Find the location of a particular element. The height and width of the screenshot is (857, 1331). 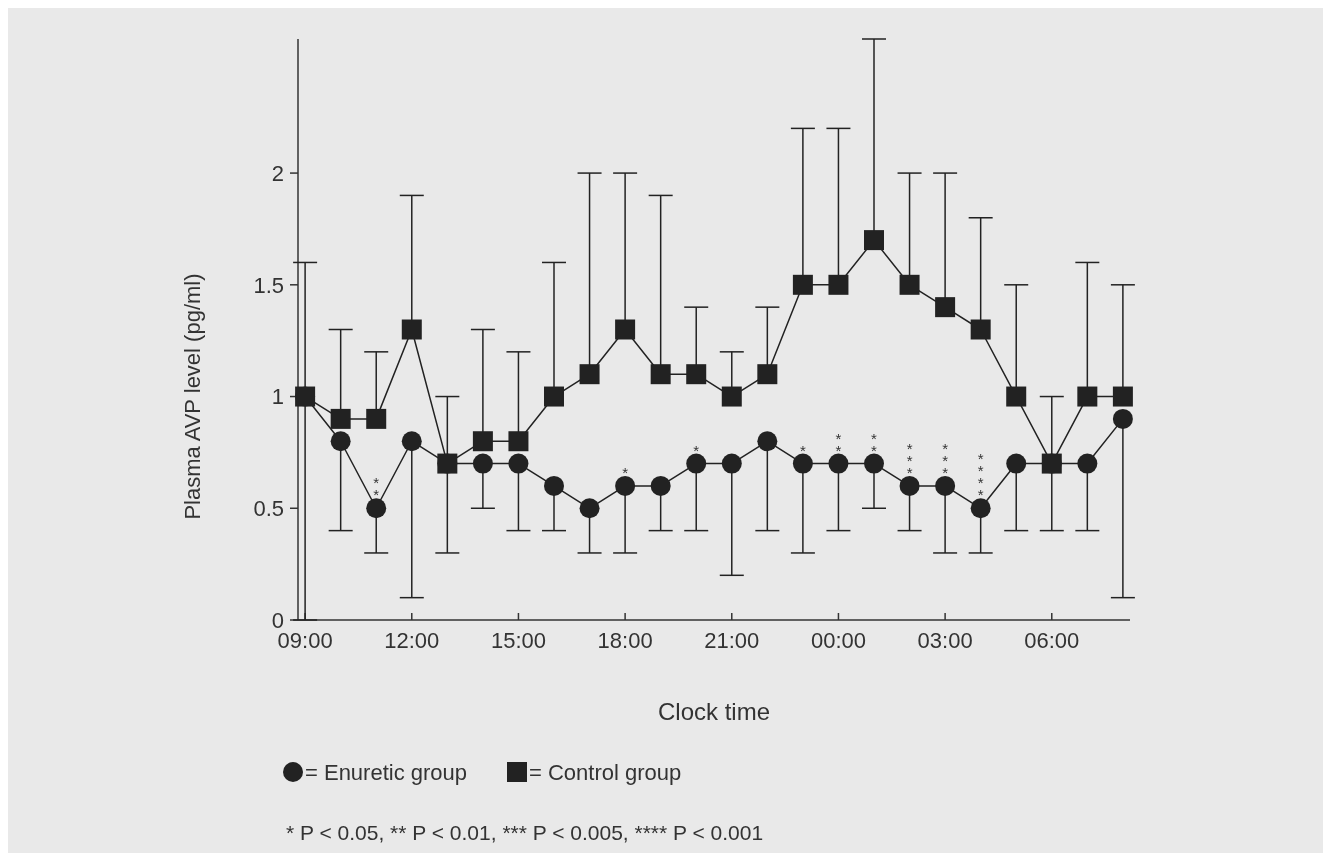

legend-label: = Control group is located at coordinates (605, 772).